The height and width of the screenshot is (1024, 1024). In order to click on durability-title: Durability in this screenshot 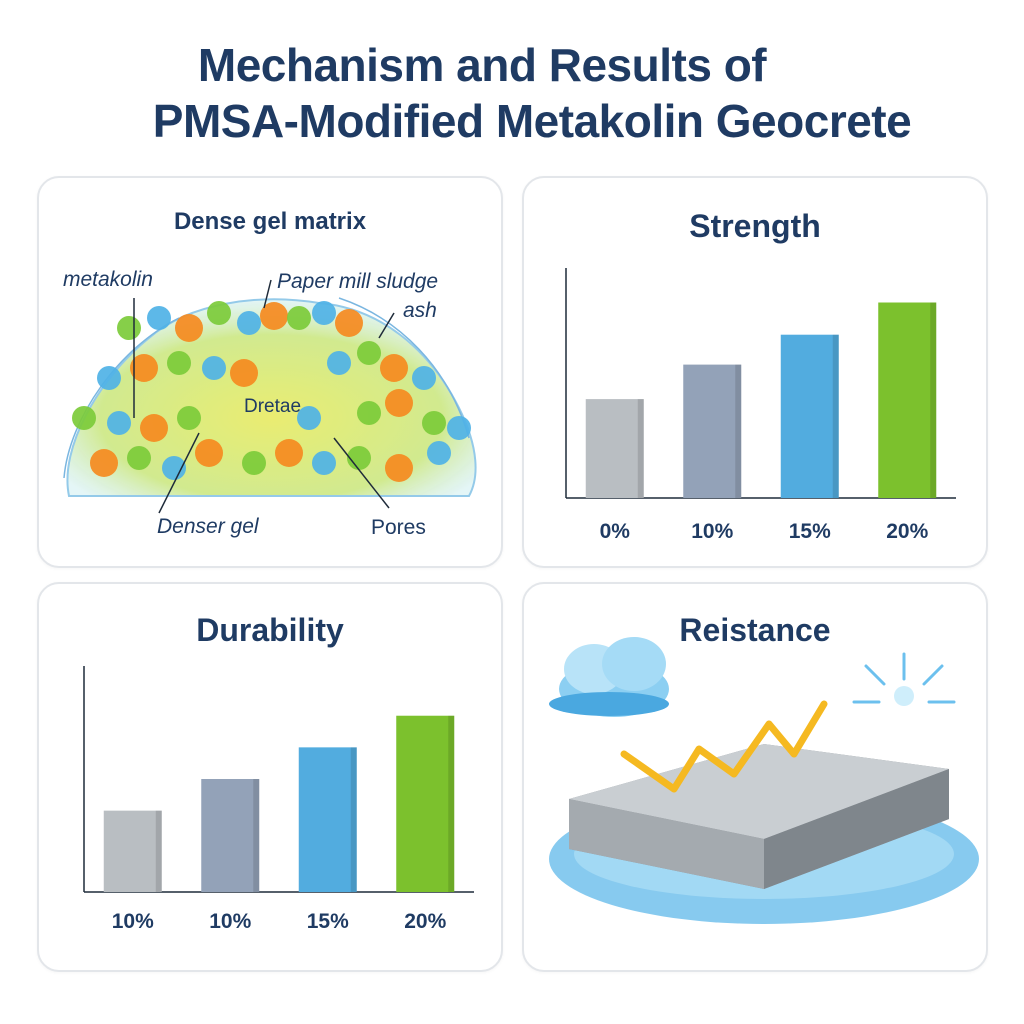, I will do `click(270, 630)`.